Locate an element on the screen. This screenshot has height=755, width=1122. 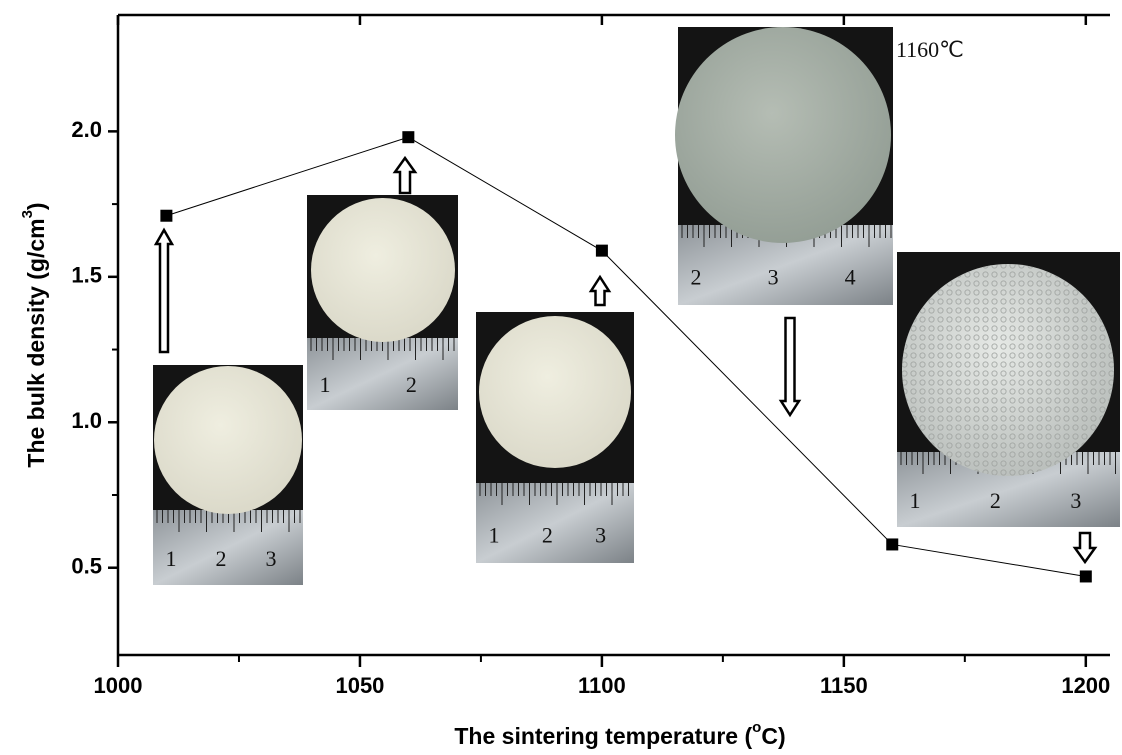
x-tick-label: 1100 is located at coordinates (602, 685).